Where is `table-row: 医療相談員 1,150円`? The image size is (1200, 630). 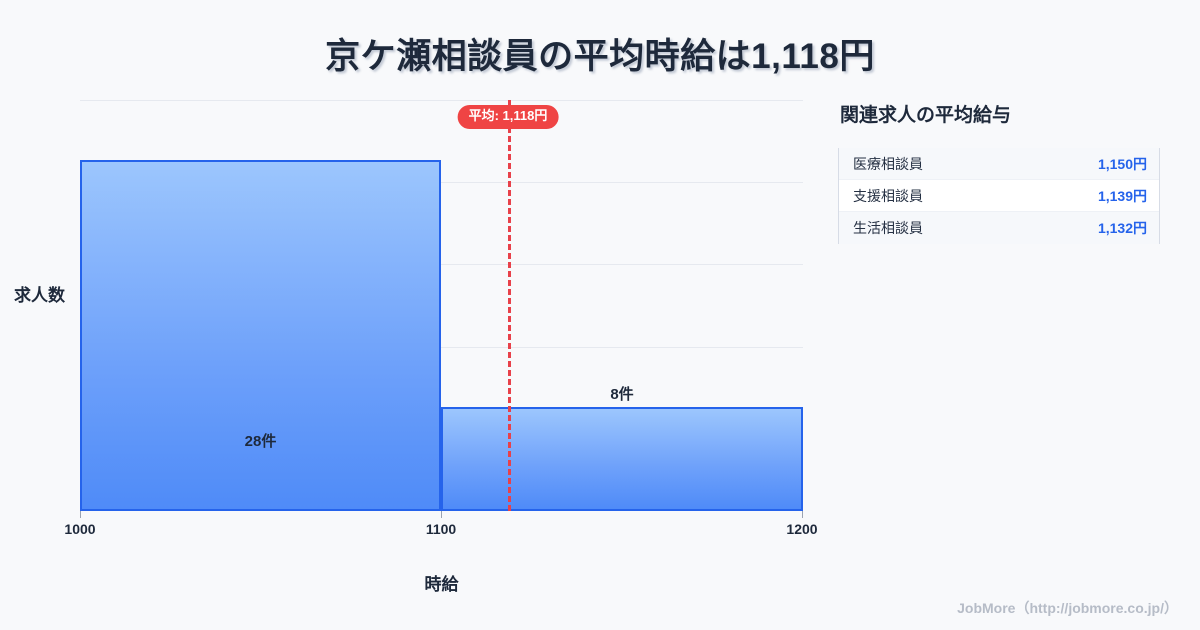
table-row: 医療相談員 1,150円 is located at coordinates (999, 164).